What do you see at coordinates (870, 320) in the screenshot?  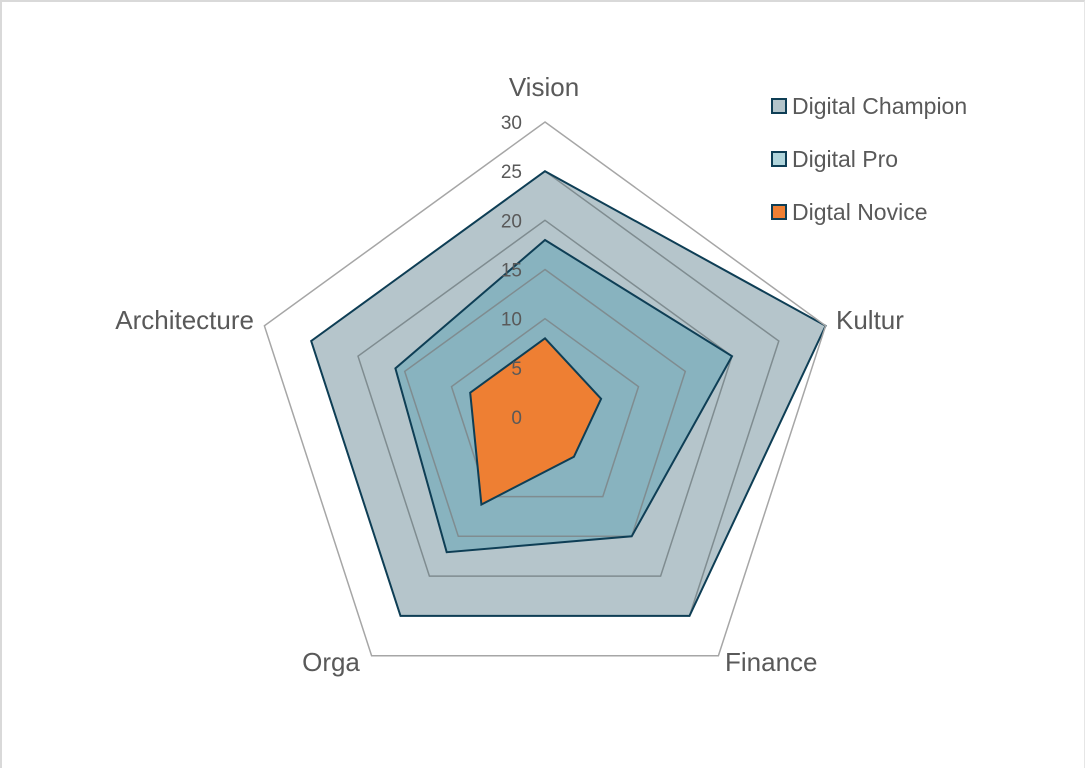 I see `axis-label-kultur: Kultur` at bounding box center [870, 320].